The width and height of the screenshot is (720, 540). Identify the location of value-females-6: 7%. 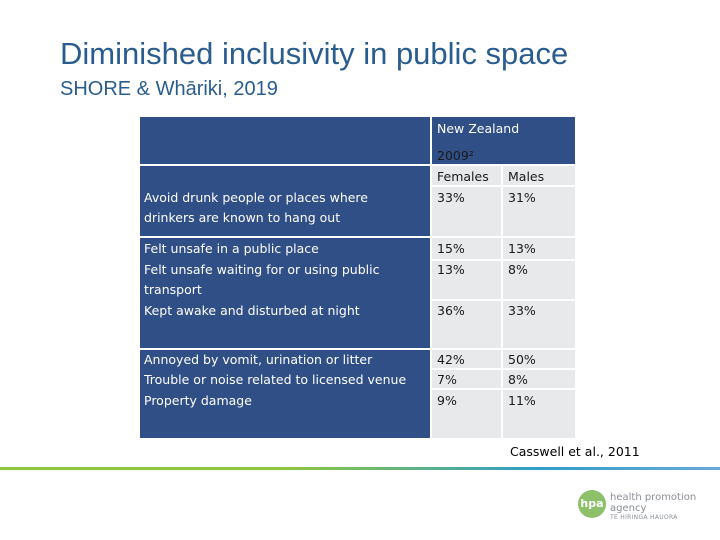
(447, 379).